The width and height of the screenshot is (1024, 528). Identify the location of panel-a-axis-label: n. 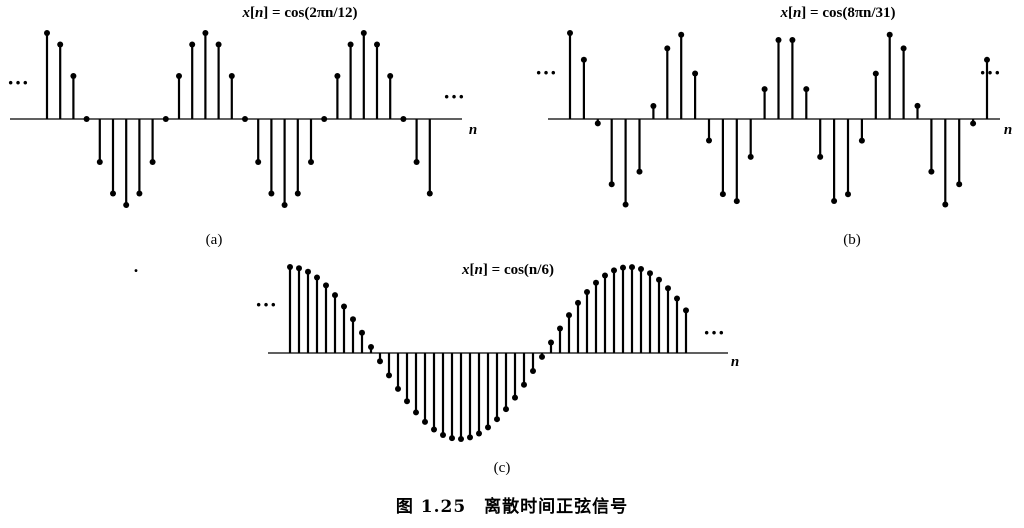
(473, 130).